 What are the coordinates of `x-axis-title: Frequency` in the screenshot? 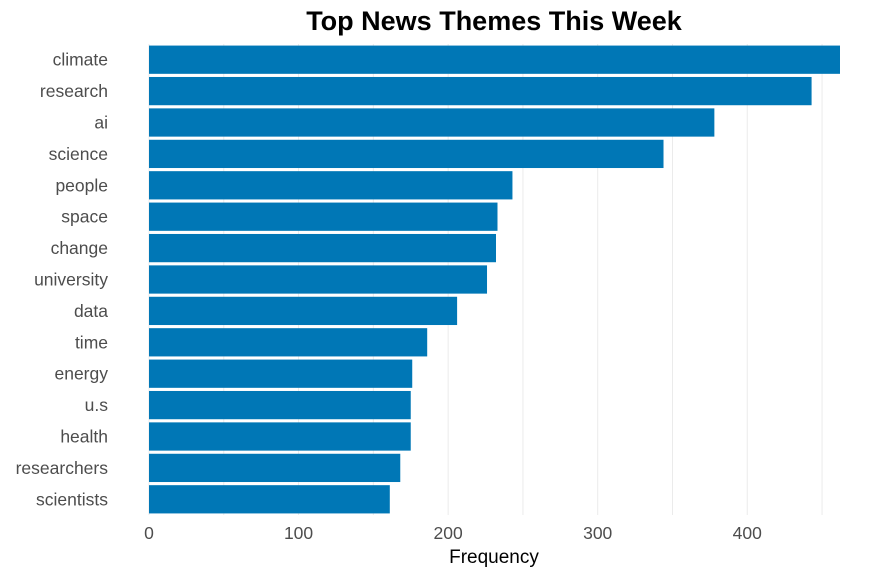 It's located at (494, 557).